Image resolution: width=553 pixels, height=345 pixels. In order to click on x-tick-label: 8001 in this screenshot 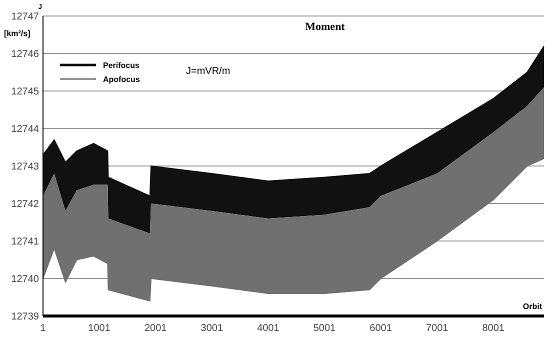, I will do `click(493, 328)`.